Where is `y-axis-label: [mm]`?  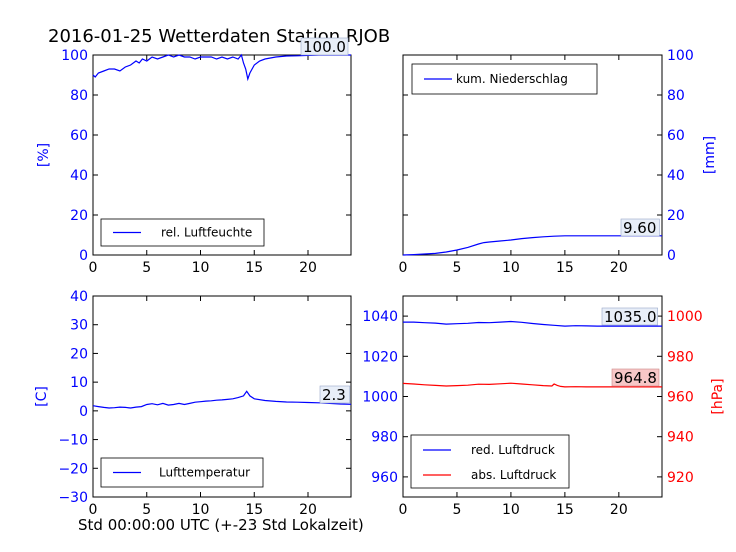
y-axis-label: [mm] is located at coordinates (710, 155).